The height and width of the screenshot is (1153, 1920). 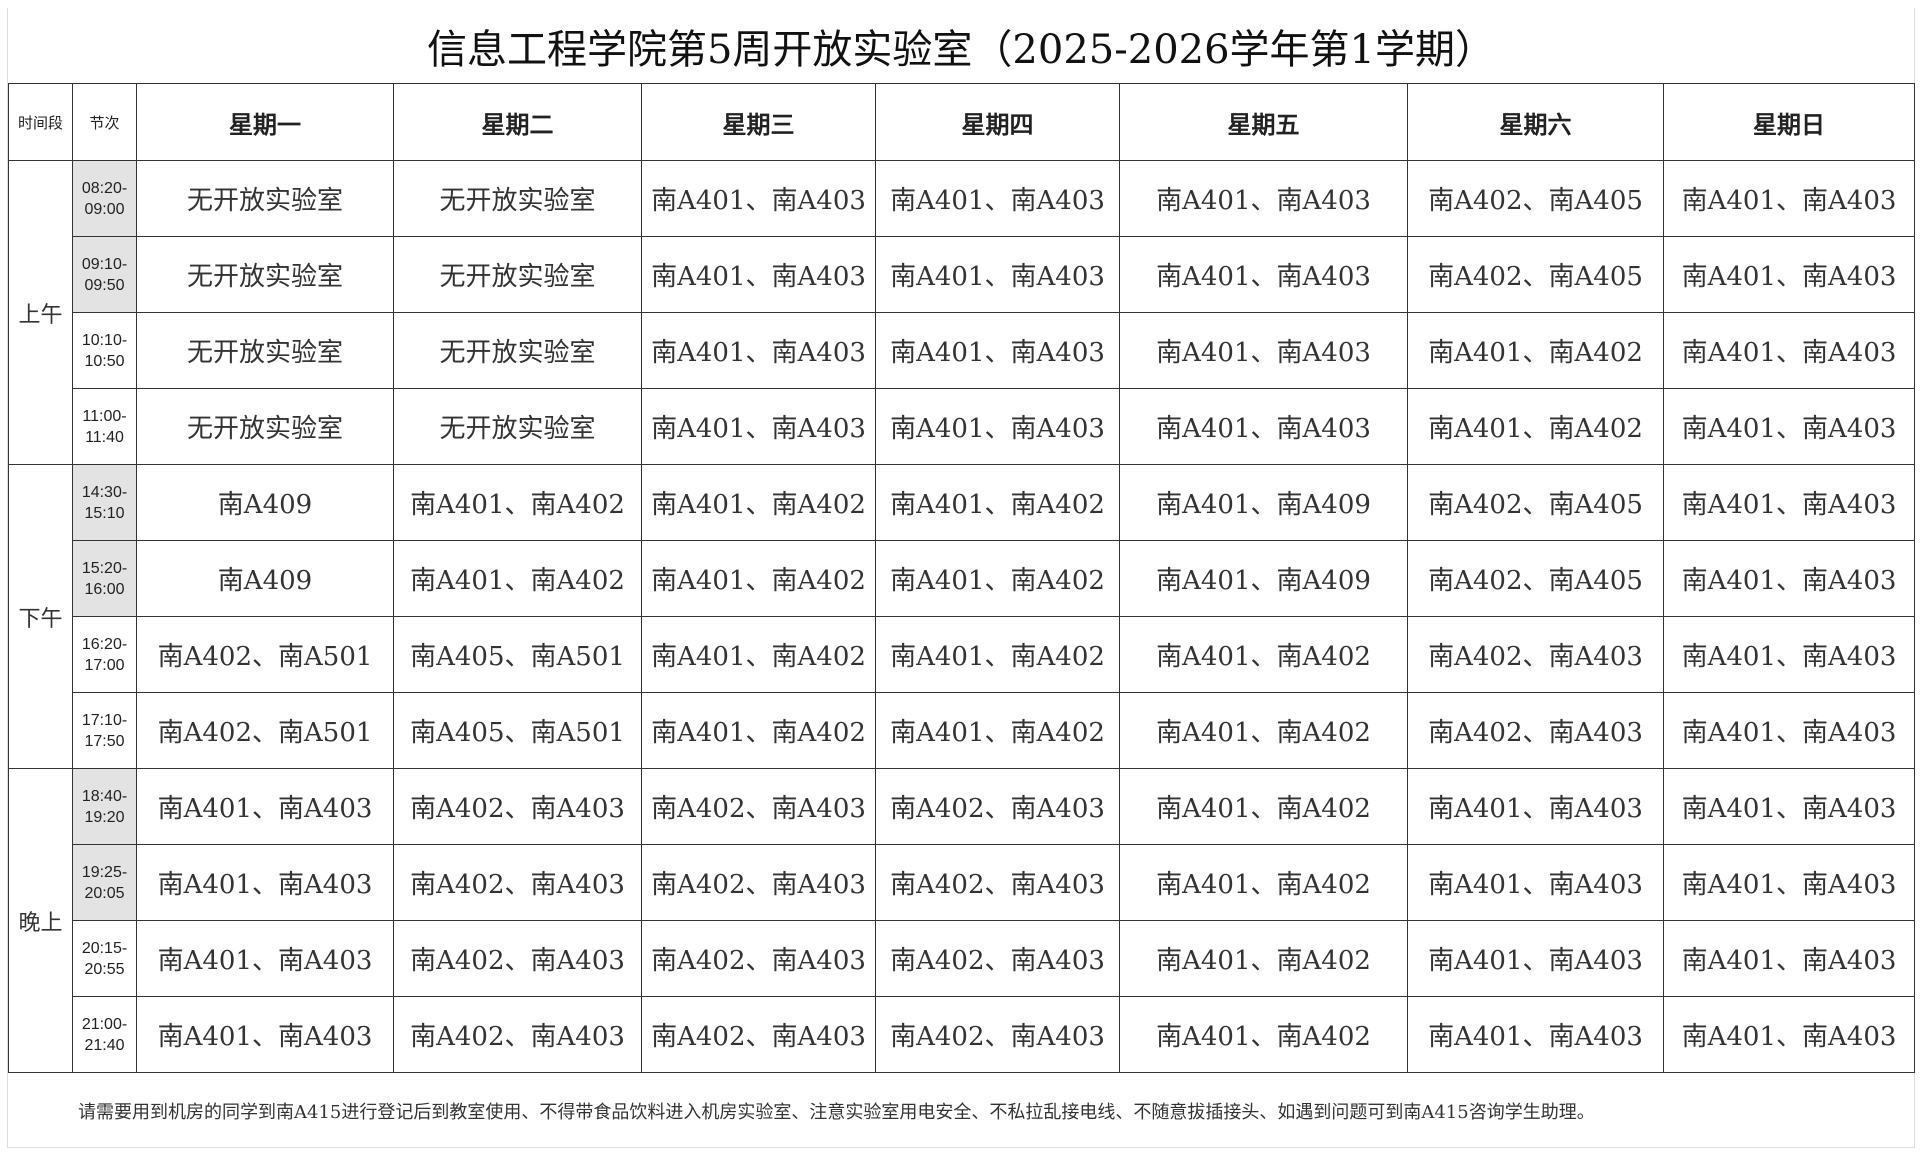 What do you see at coordinates (40, 312) in the screenshot?
I see `period-cell: 上午` at bounding box center [40, 312].